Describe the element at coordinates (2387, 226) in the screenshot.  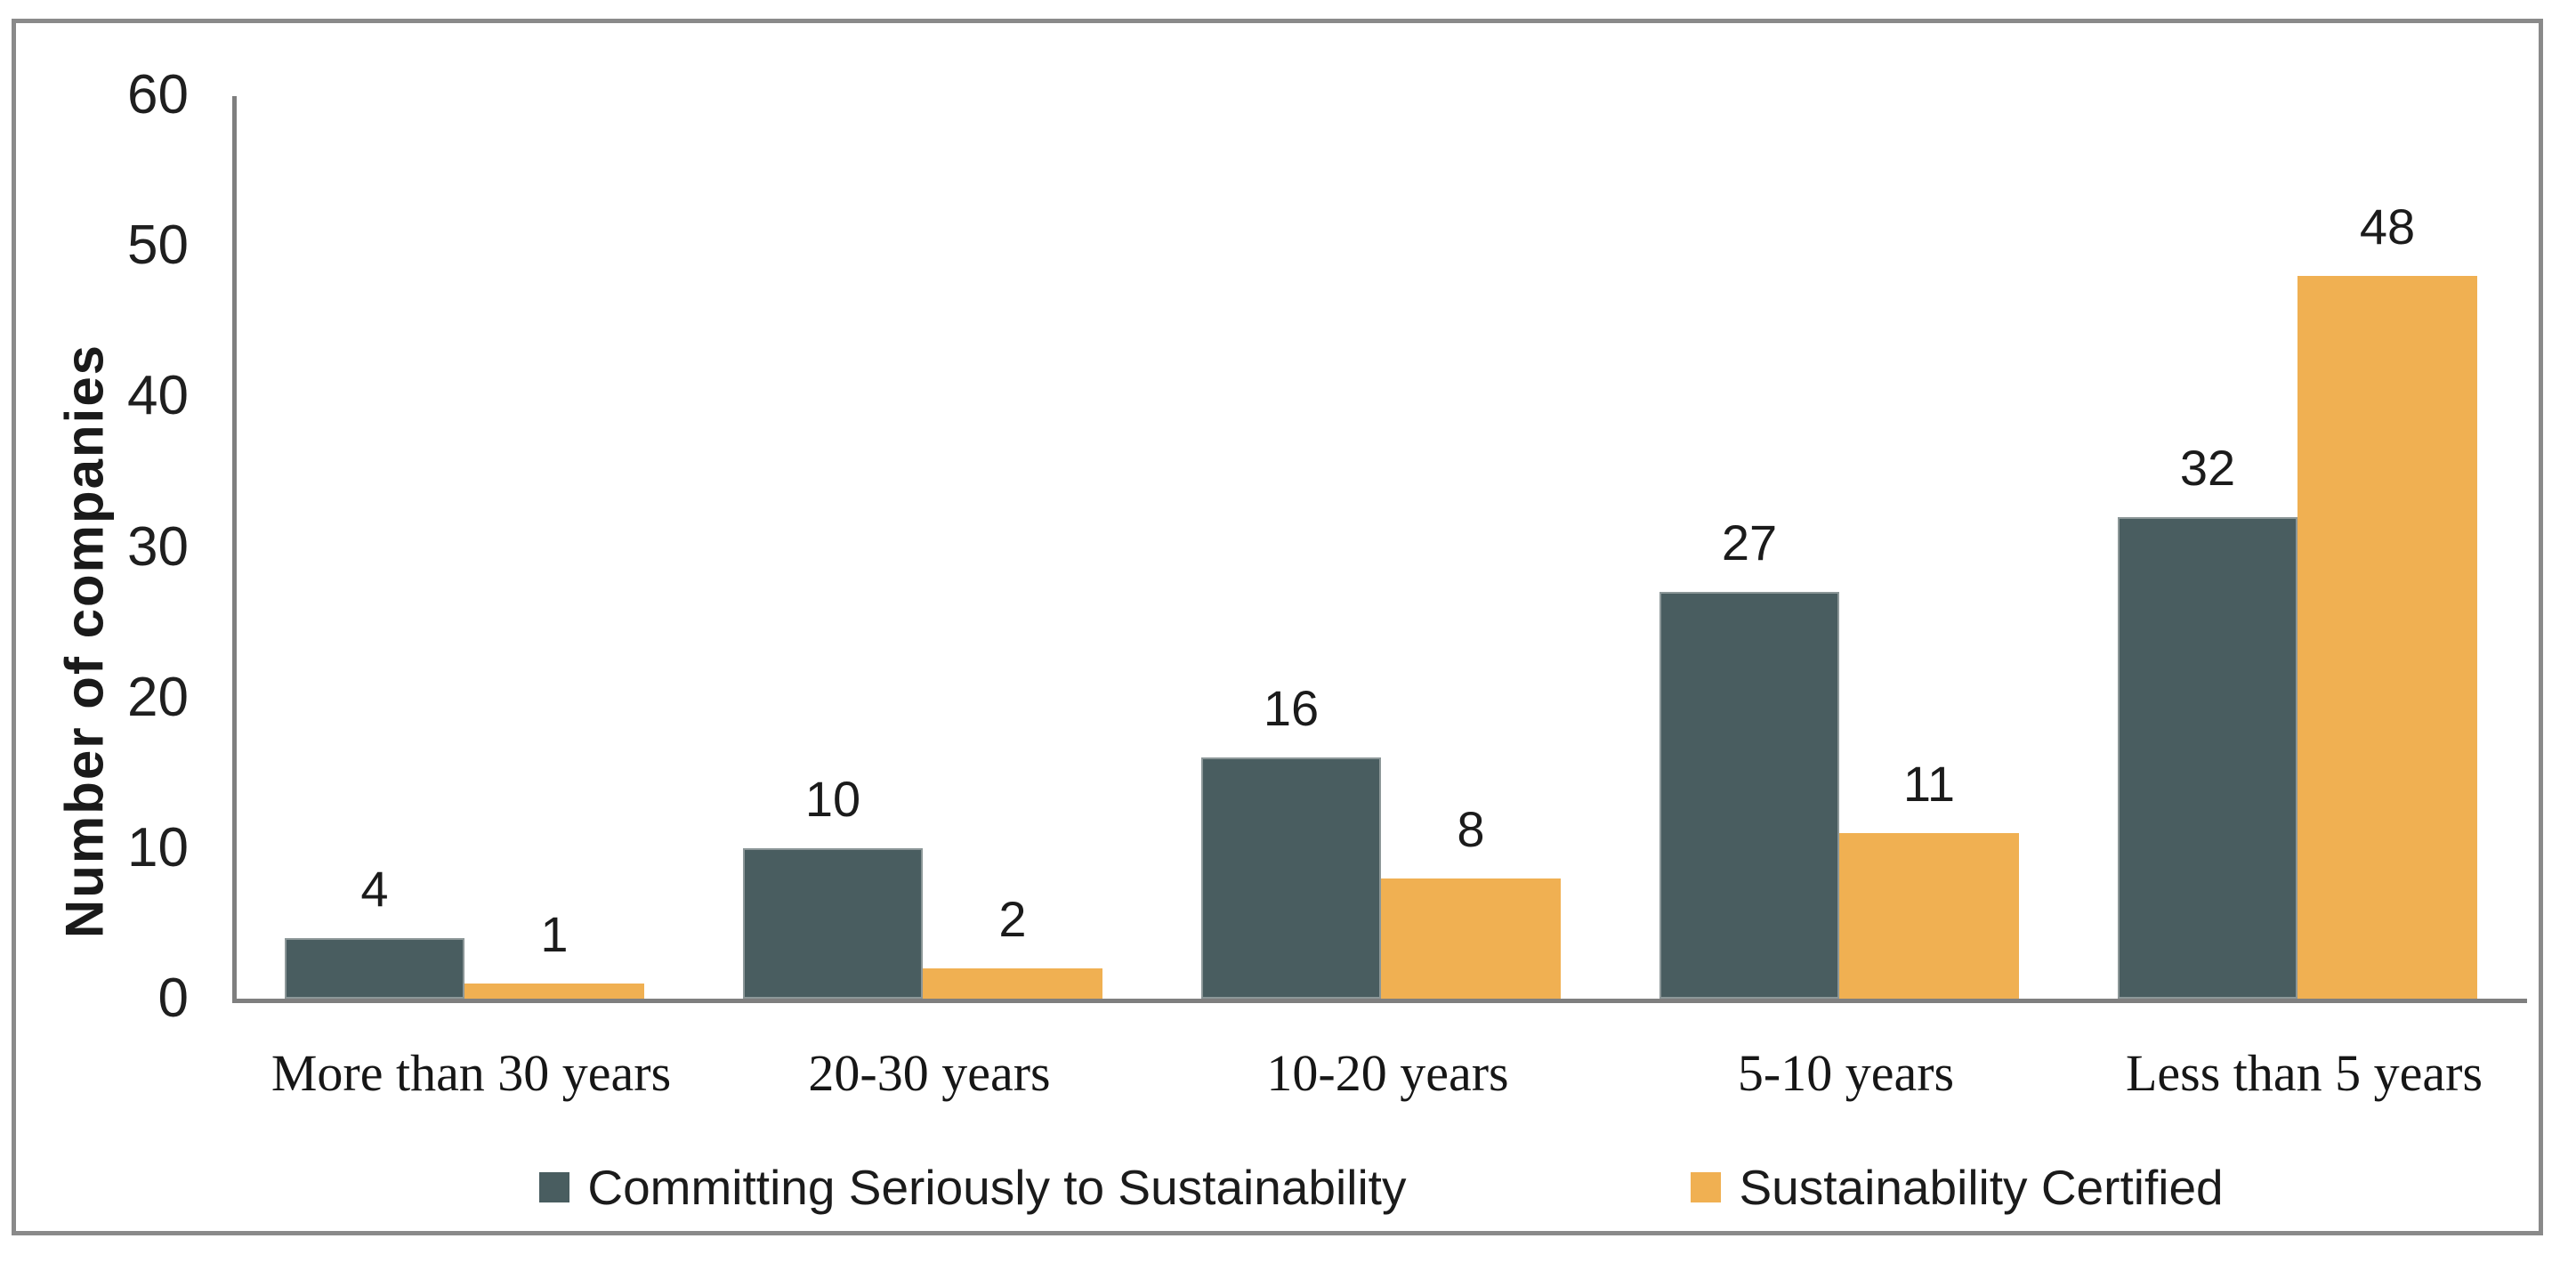
I see `bar-value-label: 48` at that location.